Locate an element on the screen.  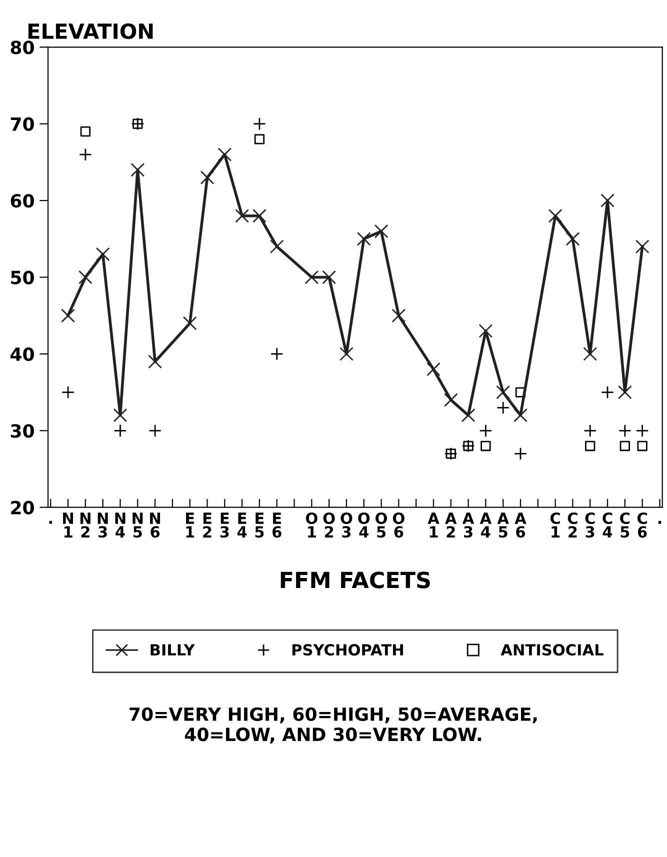
x-tick-label: N 4 is located at coordinates (120, 525).